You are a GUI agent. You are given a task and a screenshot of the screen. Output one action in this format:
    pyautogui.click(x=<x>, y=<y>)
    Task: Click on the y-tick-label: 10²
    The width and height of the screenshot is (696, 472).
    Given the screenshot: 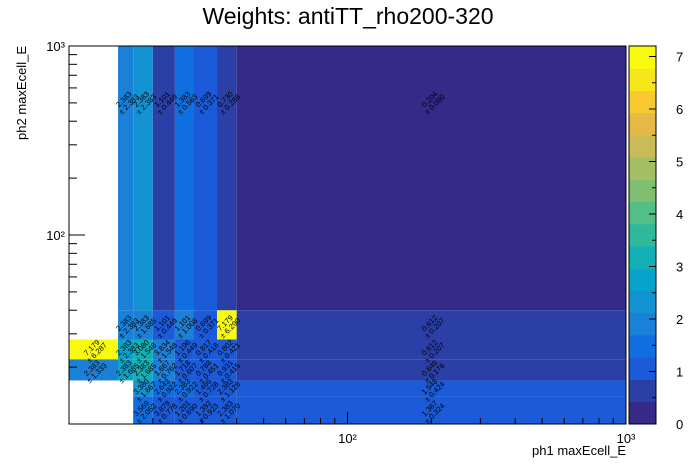 What is the action you would take?
    pyautogui.click(x=55, y=235)
    